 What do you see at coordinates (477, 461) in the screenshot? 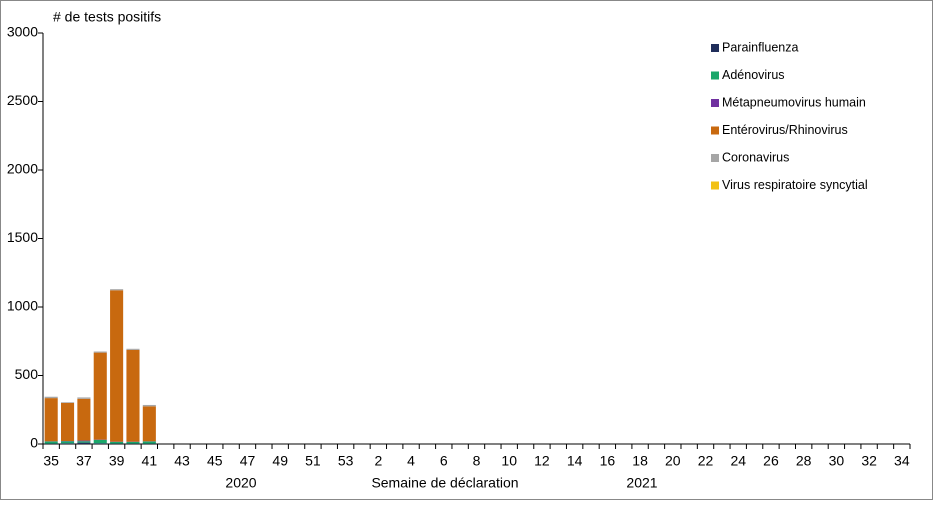
I see `x-tick-label: 8` at bounding box center [477, 461].